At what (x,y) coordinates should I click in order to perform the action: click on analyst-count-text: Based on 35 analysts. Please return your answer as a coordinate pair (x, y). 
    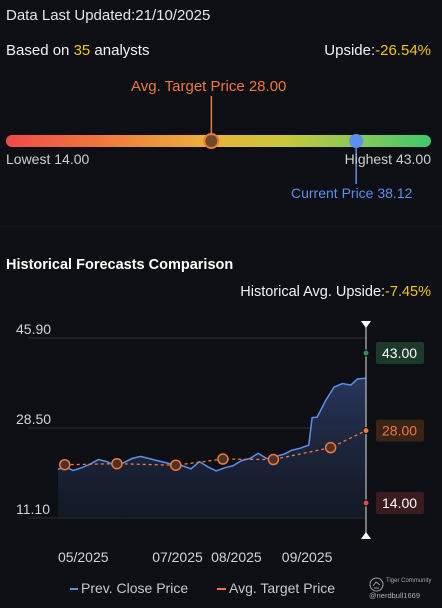
    Looking at the image, I should click on (77, 50).